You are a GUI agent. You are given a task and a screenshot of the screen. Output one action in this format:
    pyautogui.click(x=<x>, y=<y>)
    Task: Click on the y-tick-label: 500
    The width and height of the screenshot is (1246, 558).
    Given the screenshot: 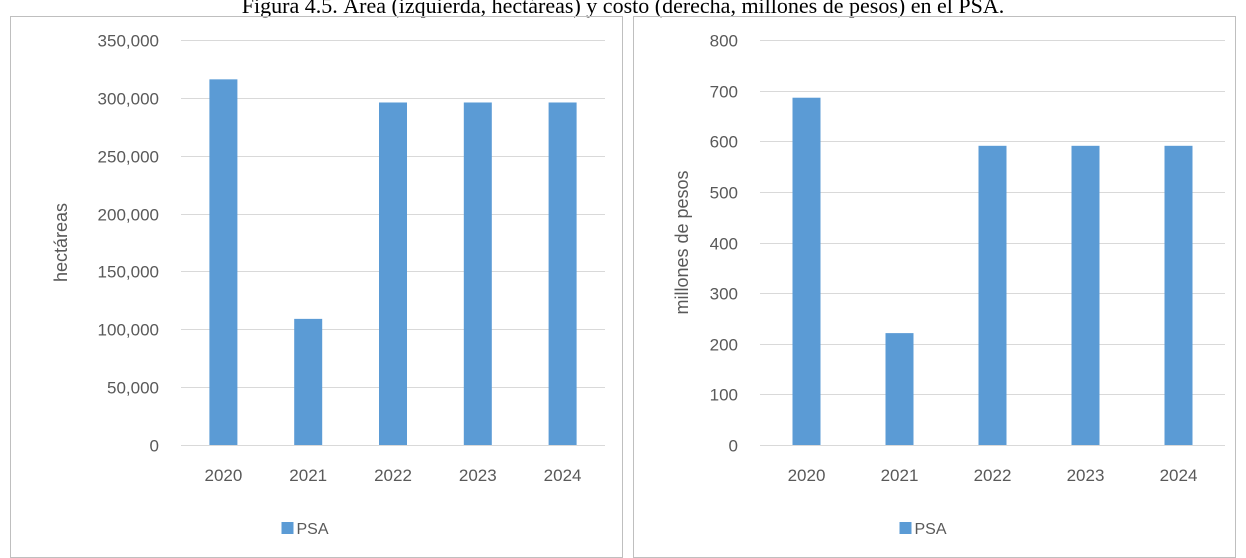 What is the action you would take?
    pyautogui.click(x=724, y=193)
    